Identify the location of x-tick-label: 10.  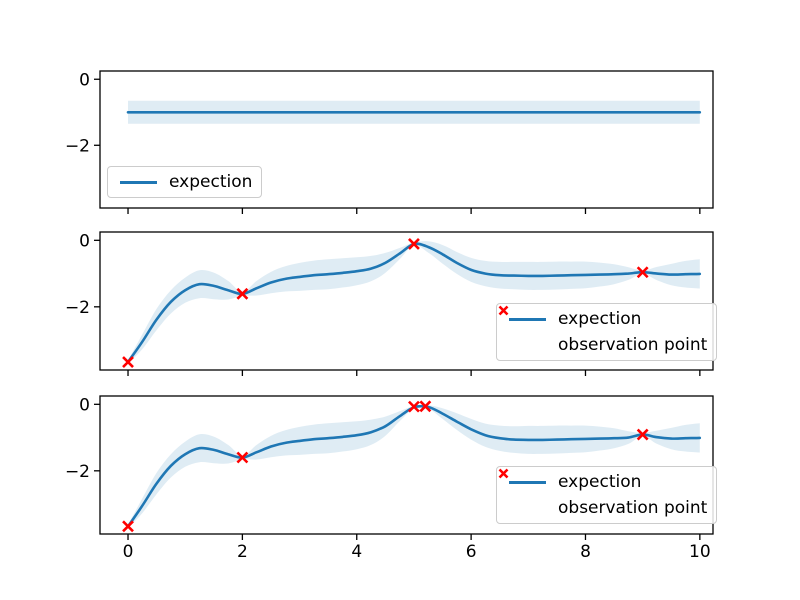
(700, 552).